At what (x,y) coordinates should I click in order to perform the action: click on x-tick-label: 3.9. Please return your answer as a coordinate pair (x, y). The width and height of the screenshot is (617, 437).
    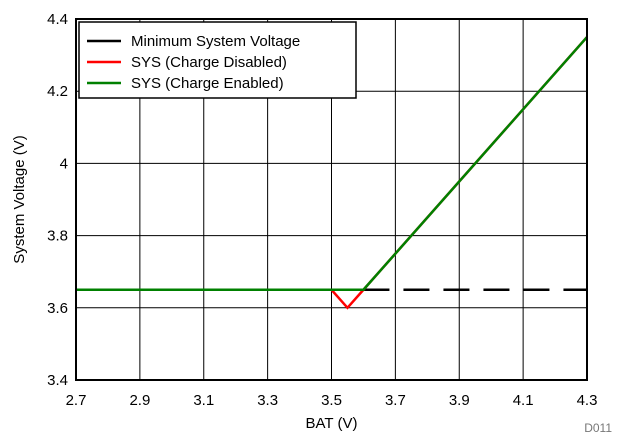
    Looking at the image, I should click on (459, 400).